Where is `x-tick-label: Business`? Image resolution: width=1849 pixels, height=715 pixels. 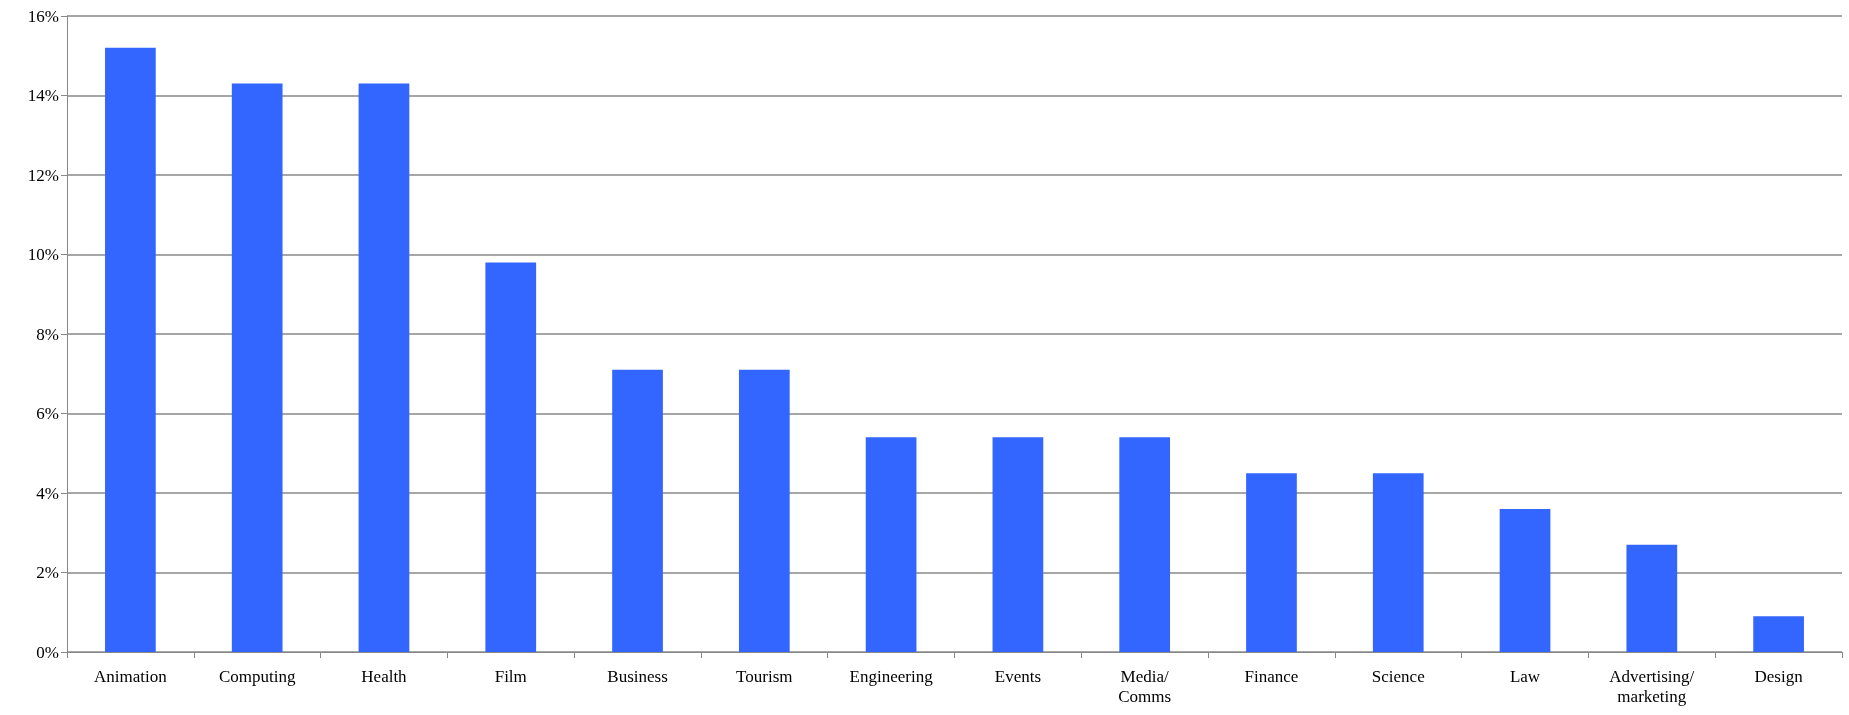
x-tick-label: Business is located at coordinates (637, 676).